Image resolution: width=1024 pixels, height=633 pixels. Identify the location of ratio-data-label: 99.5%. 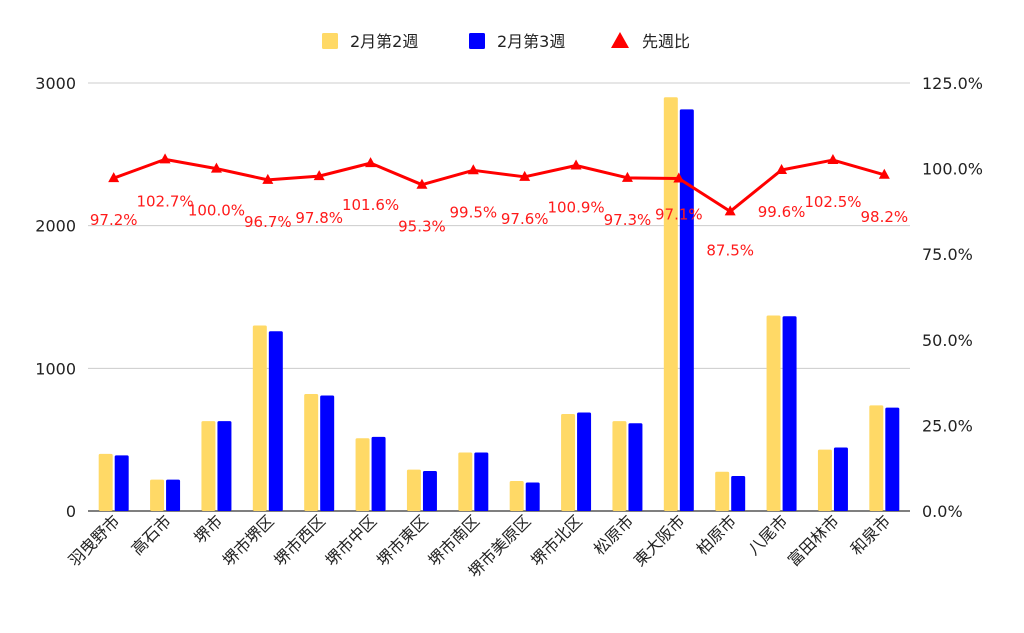
(473, 212).